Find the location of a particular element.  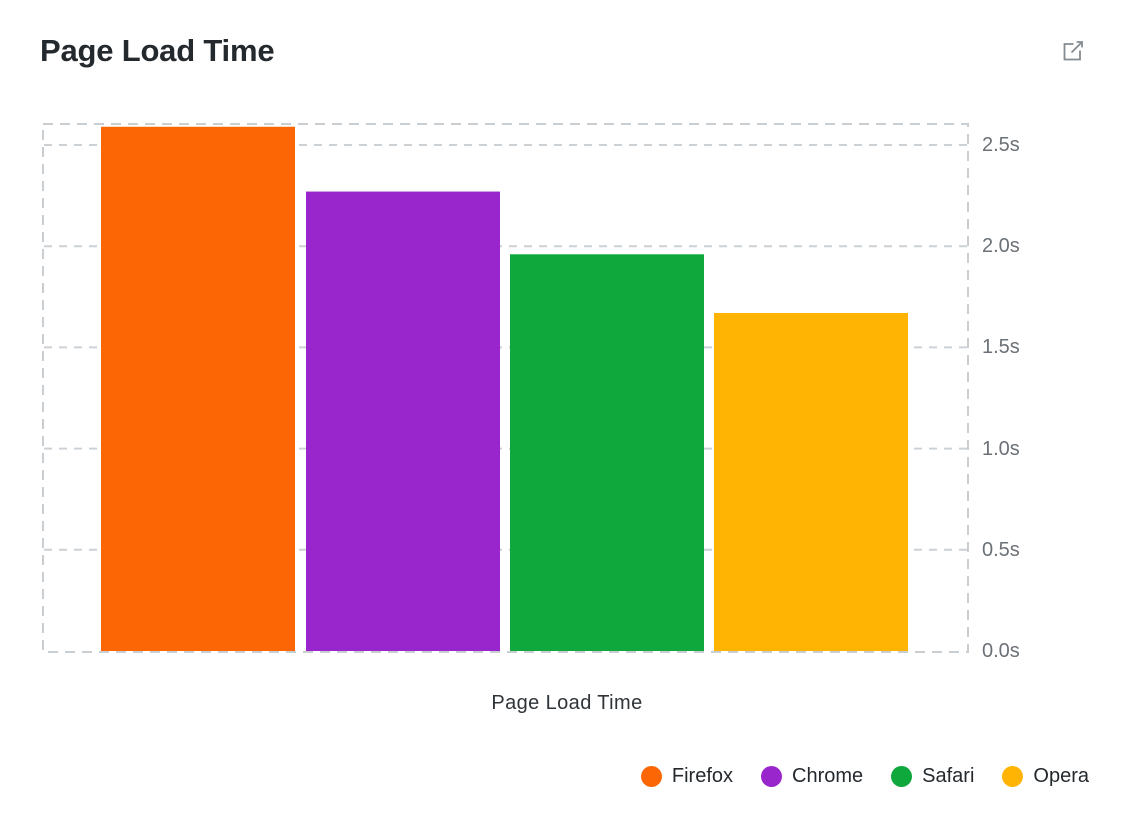

expand-chart-button is located at coordinates (1073, 52).